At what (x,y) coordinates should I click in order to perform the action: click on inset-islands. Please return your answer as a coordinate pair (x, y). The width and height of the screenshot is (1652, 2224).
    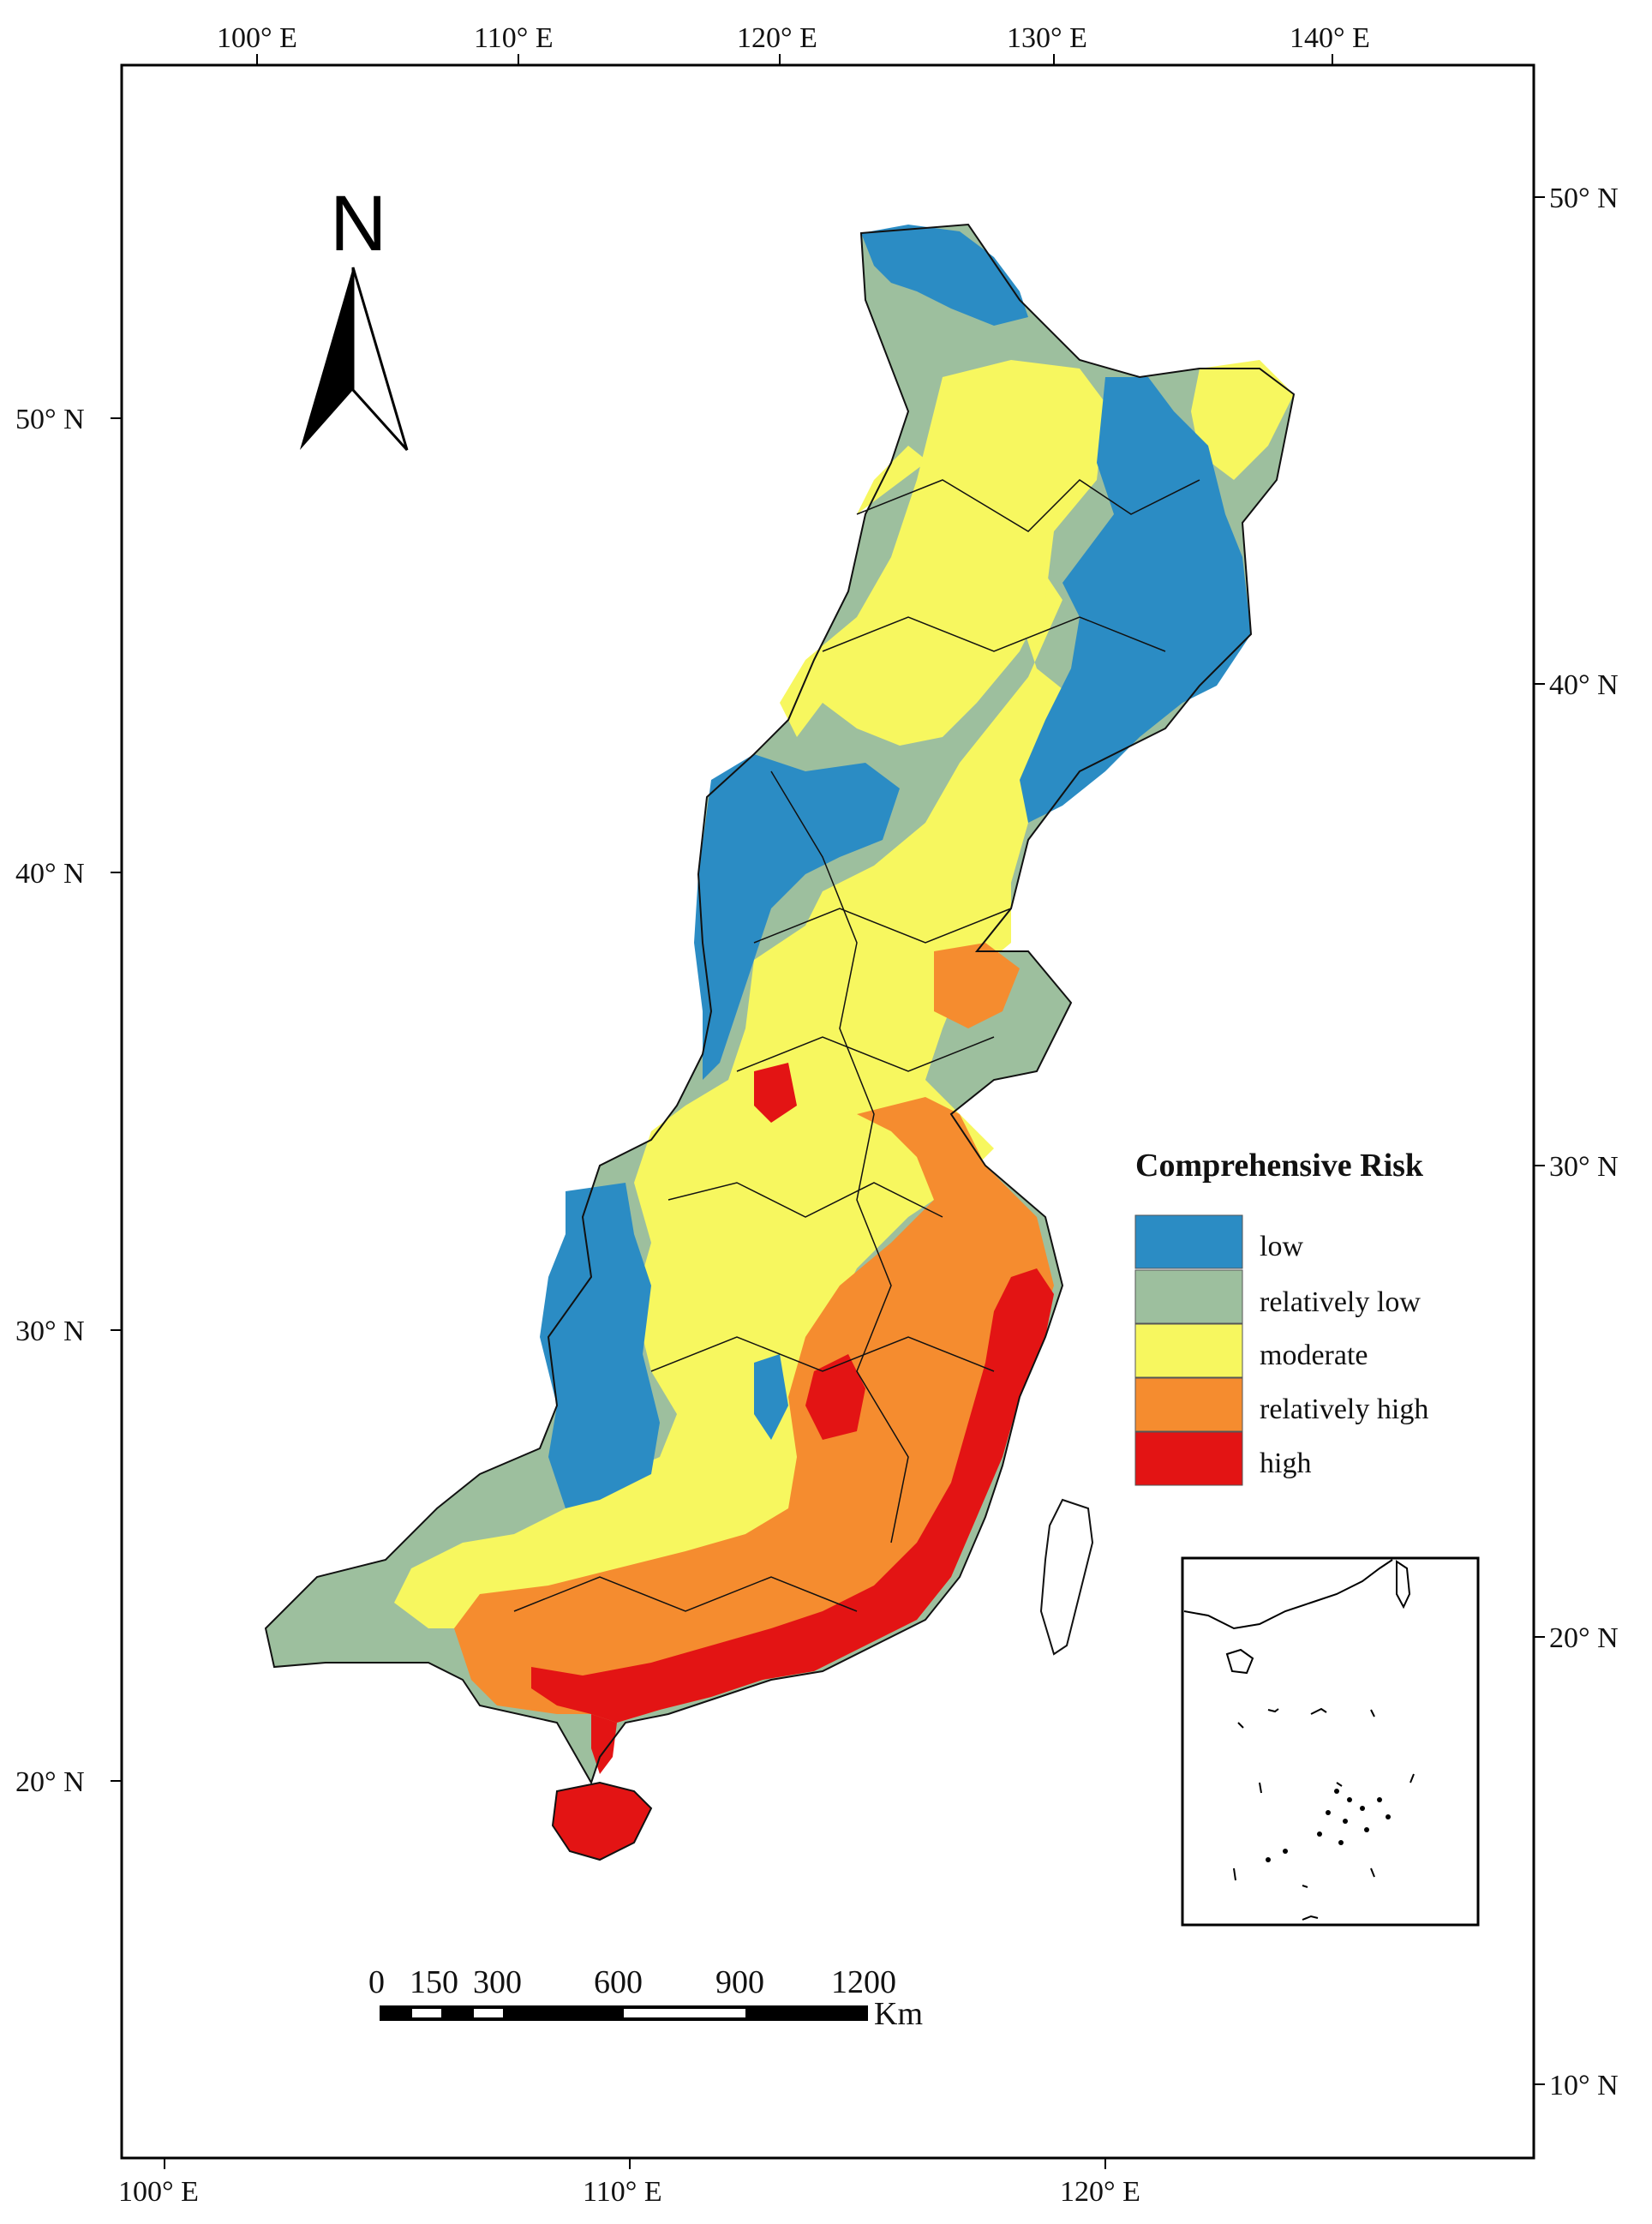
    Looking at the image, I should click on (1328, 1826).